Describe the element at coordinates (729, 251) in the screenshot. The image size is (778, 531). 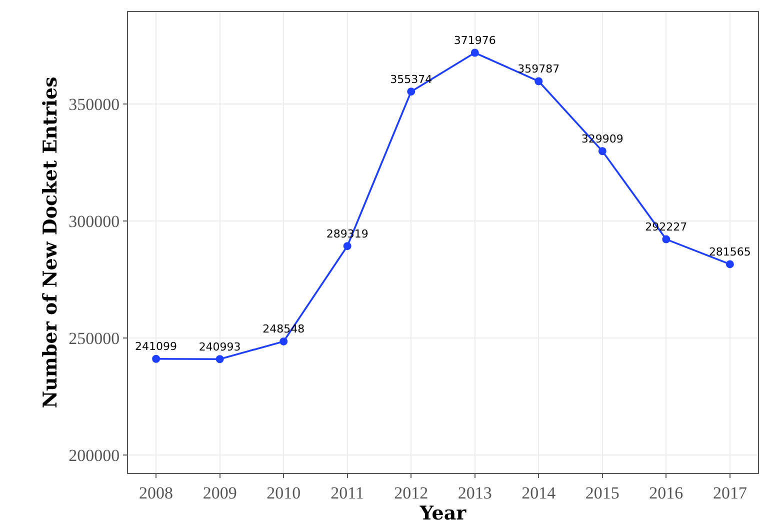
I see `data-label: 281565` at that location.